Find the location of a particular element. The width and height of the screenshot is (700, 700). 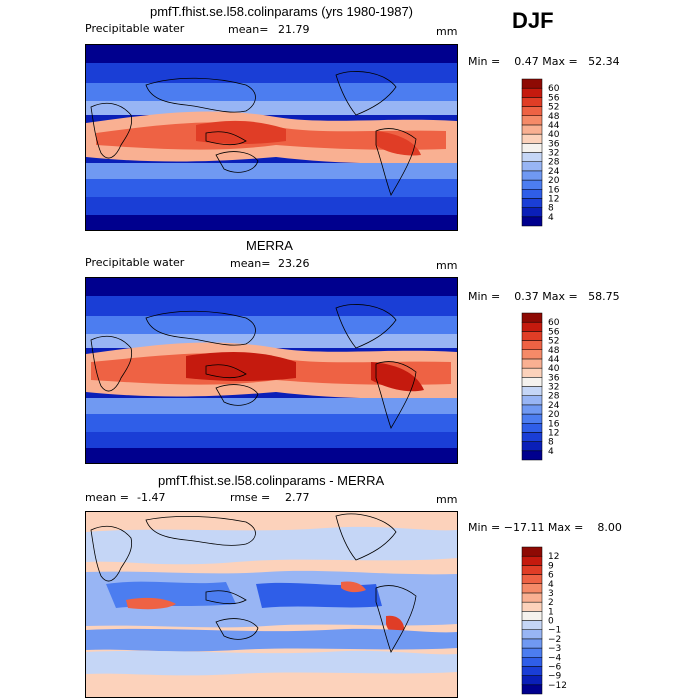

panel1-mean-label: mean= is located at coordinates (248, 29).